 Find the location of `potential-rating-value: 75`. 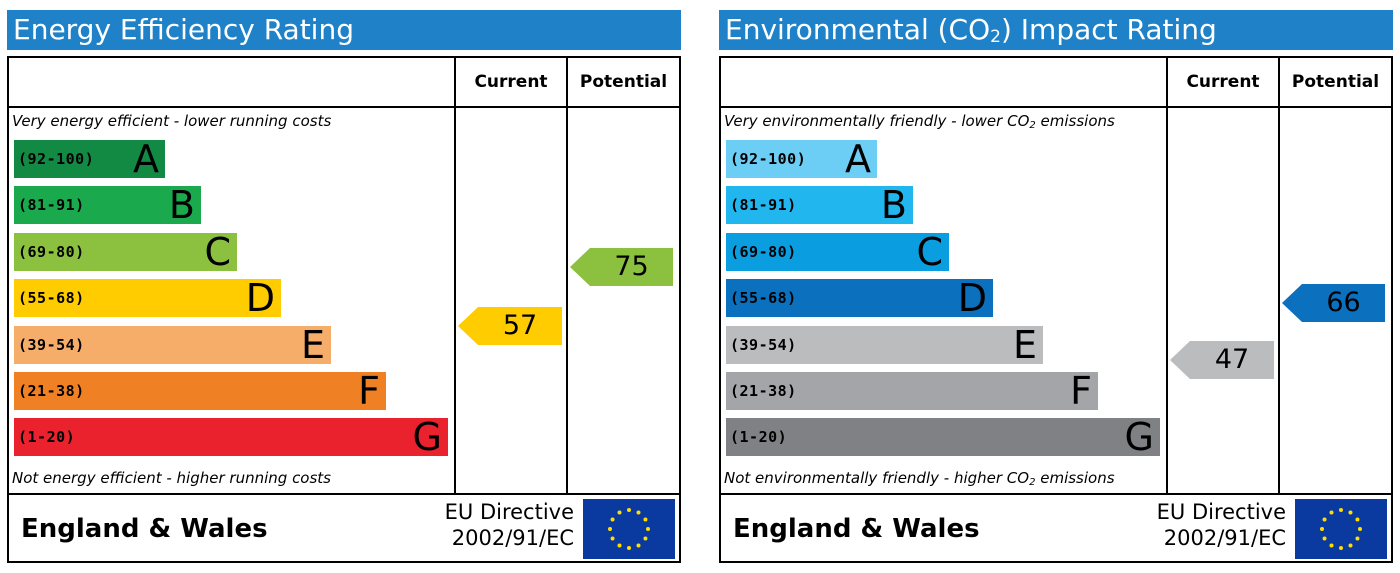

potential-rating-value: 75 is located at coordinates (631, 266).